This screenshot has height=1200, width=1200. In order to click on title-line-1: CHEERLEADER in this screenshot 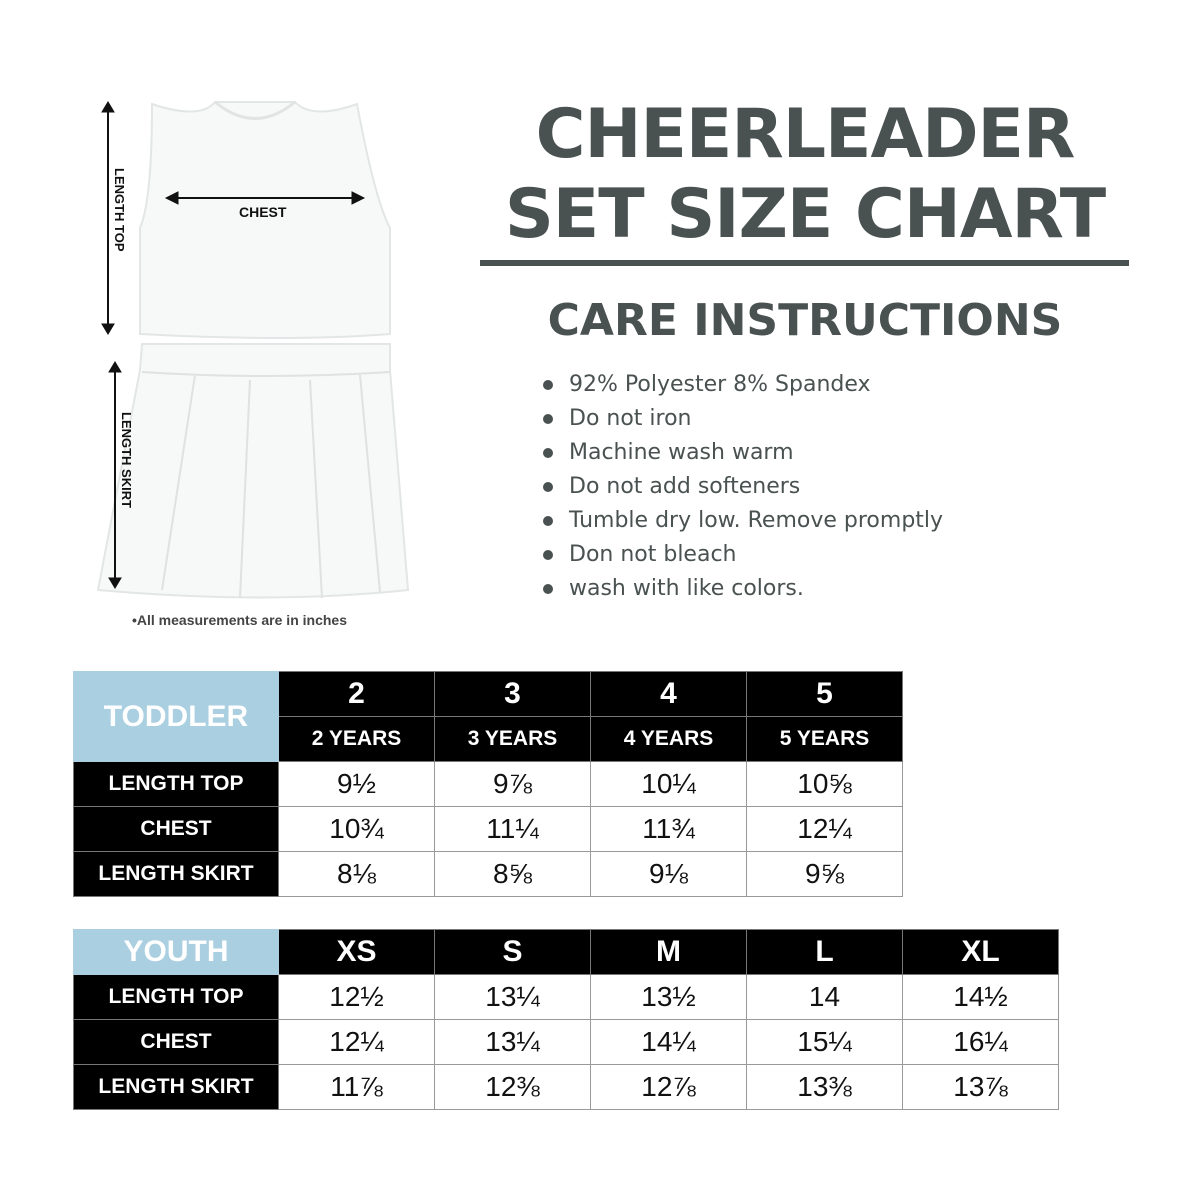, I will do `click(805, 134)`.